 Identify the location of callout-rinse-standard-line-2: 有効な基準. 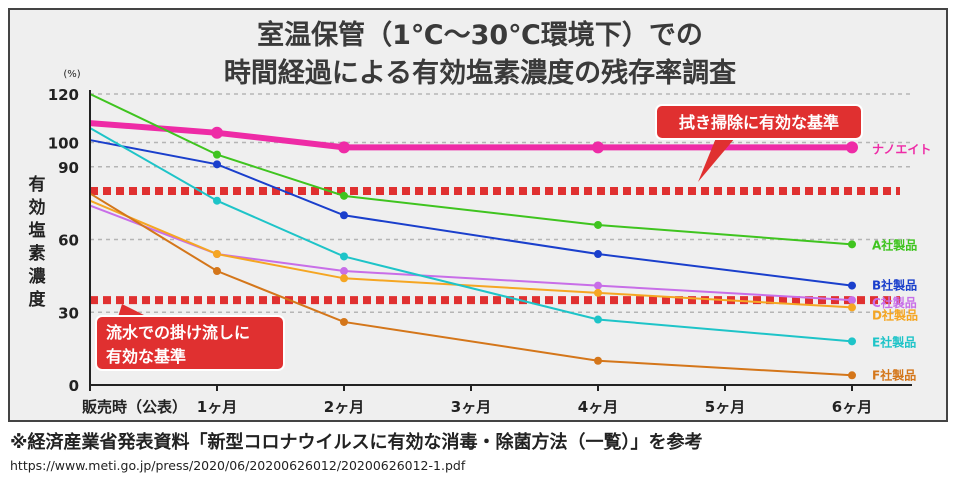
(146, 356).